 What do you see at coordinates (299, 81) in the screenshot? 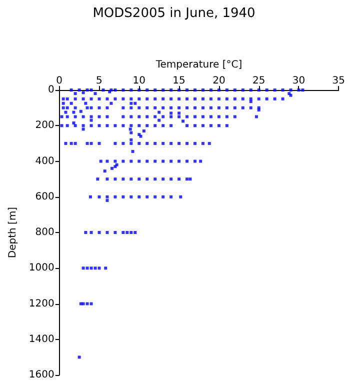
I see `x-tick-label: 30` at bounding box center [299, 81].